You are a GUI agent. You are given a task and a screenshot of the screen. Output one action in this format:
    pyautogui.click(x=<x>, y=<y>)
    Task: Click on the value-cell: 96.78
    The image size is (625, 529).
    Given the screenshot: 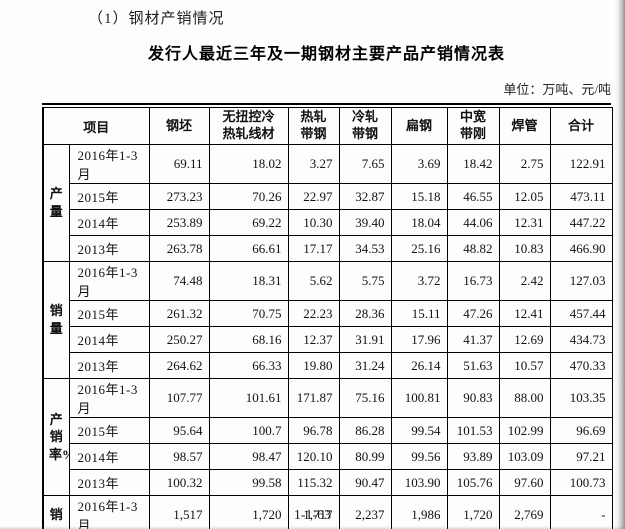 What is the action you would take?
    pyautogui.click(x=313, y=430)
    